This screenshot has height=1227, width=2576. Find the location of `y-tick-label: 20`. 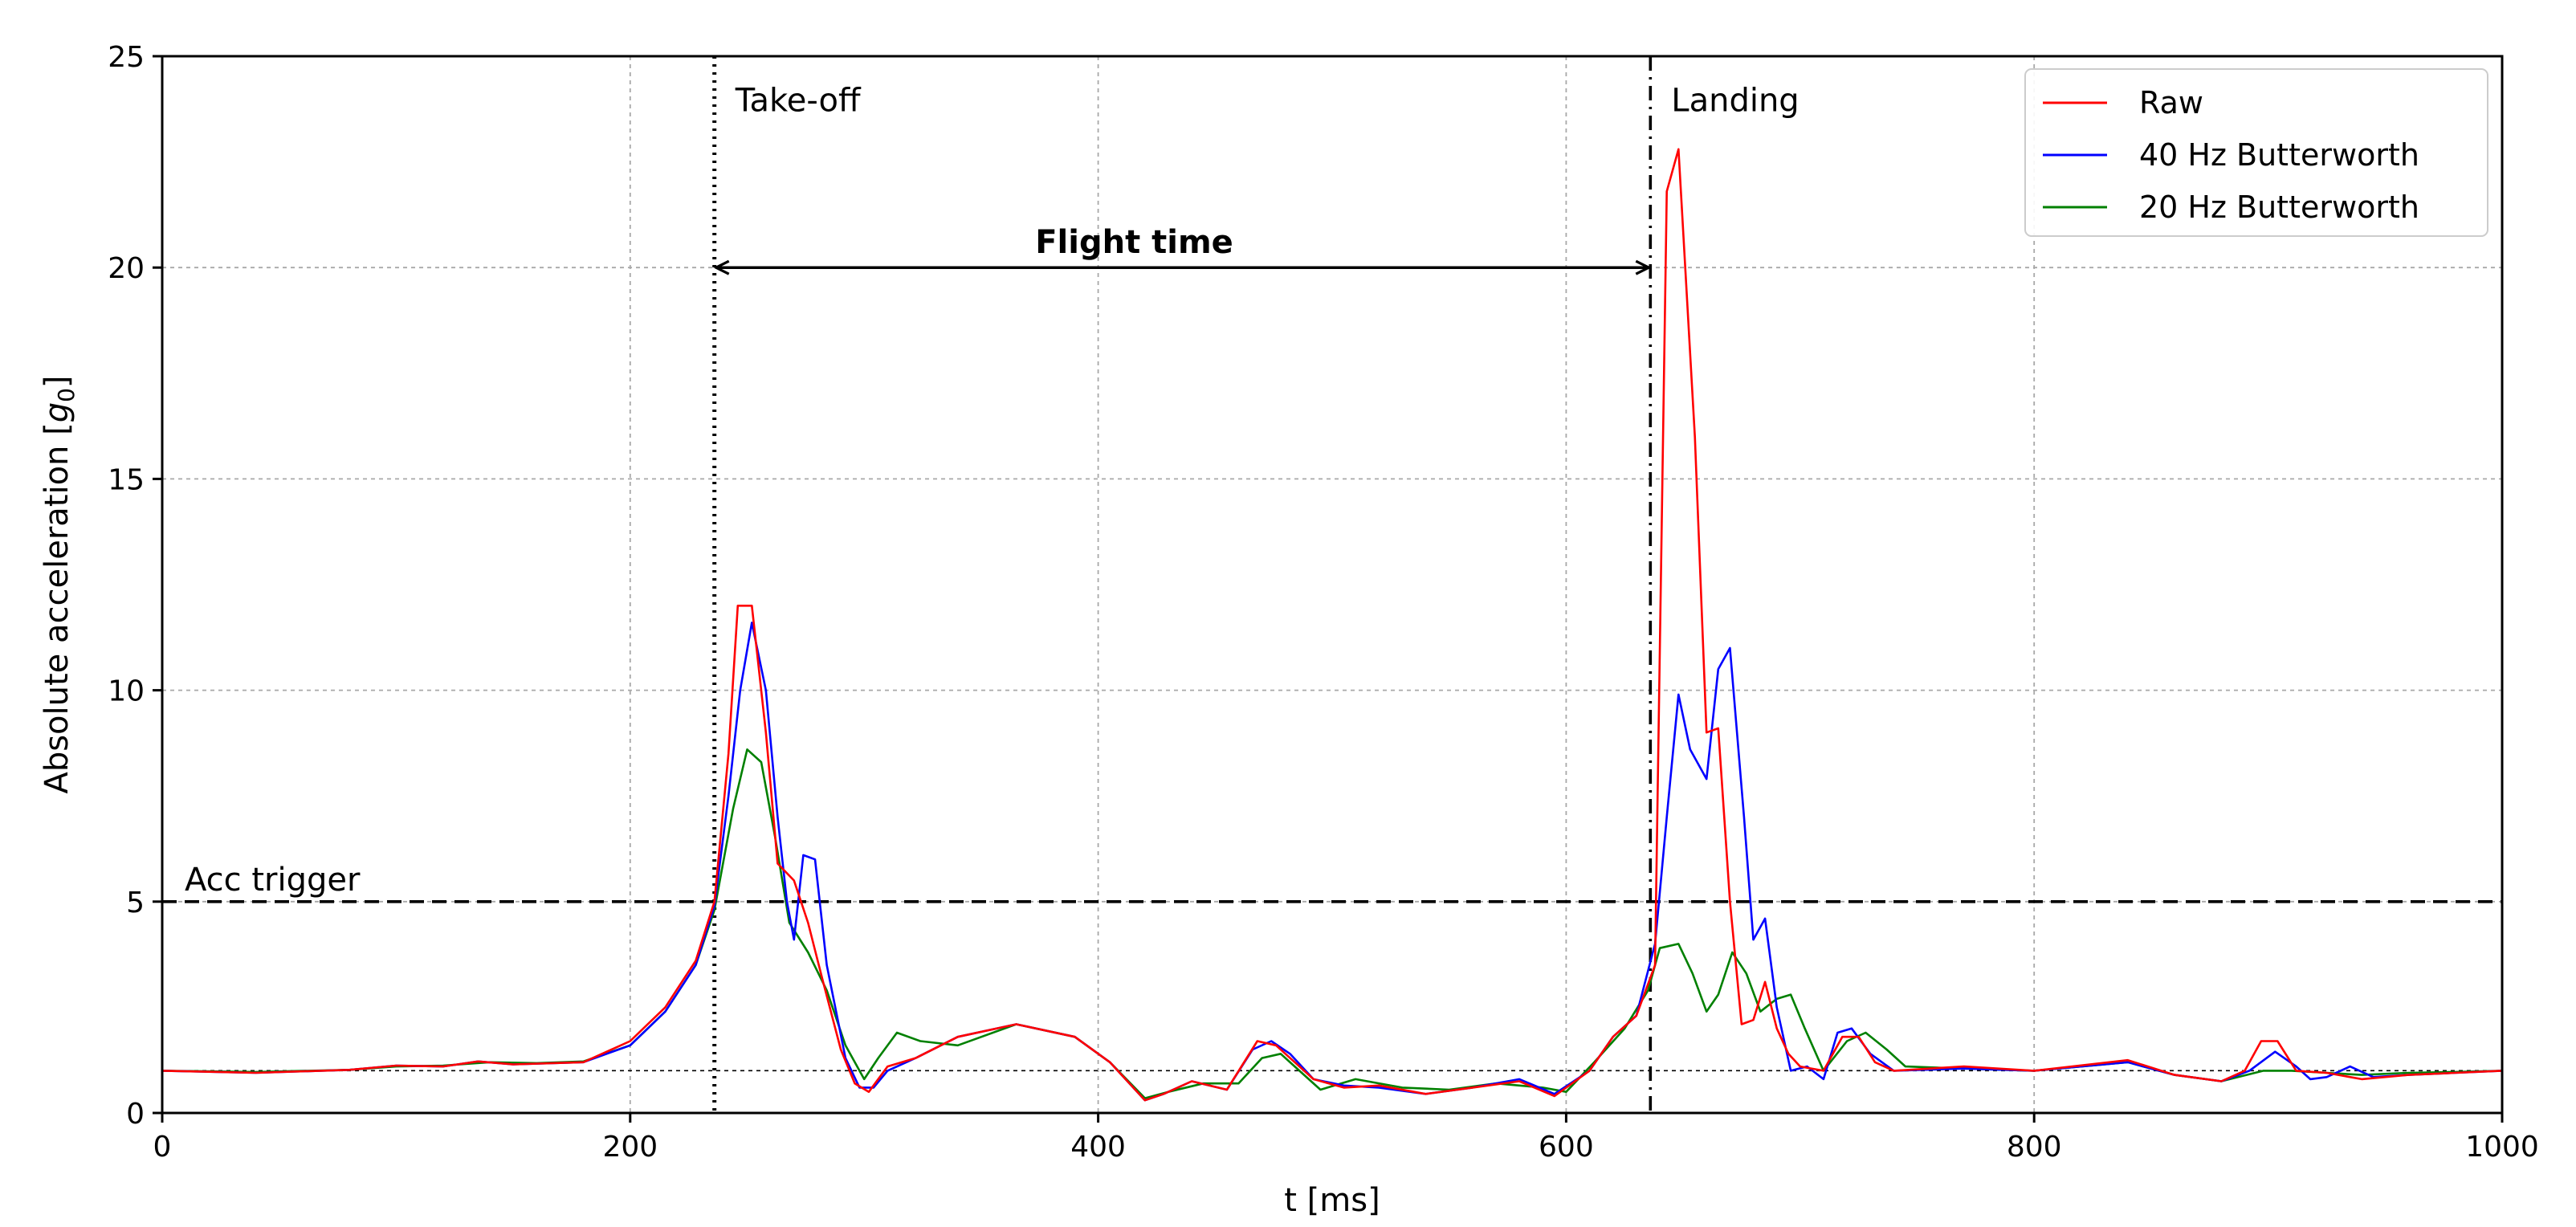

y-tick-label: 20 is located at coordinates (127, 268).